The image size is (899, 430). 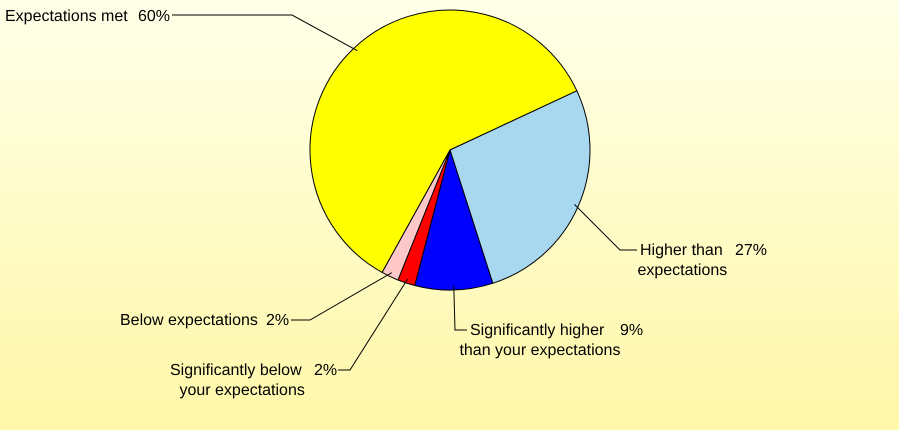 I want to click on slice-label: Below expectations, so click(x=189, y=320).